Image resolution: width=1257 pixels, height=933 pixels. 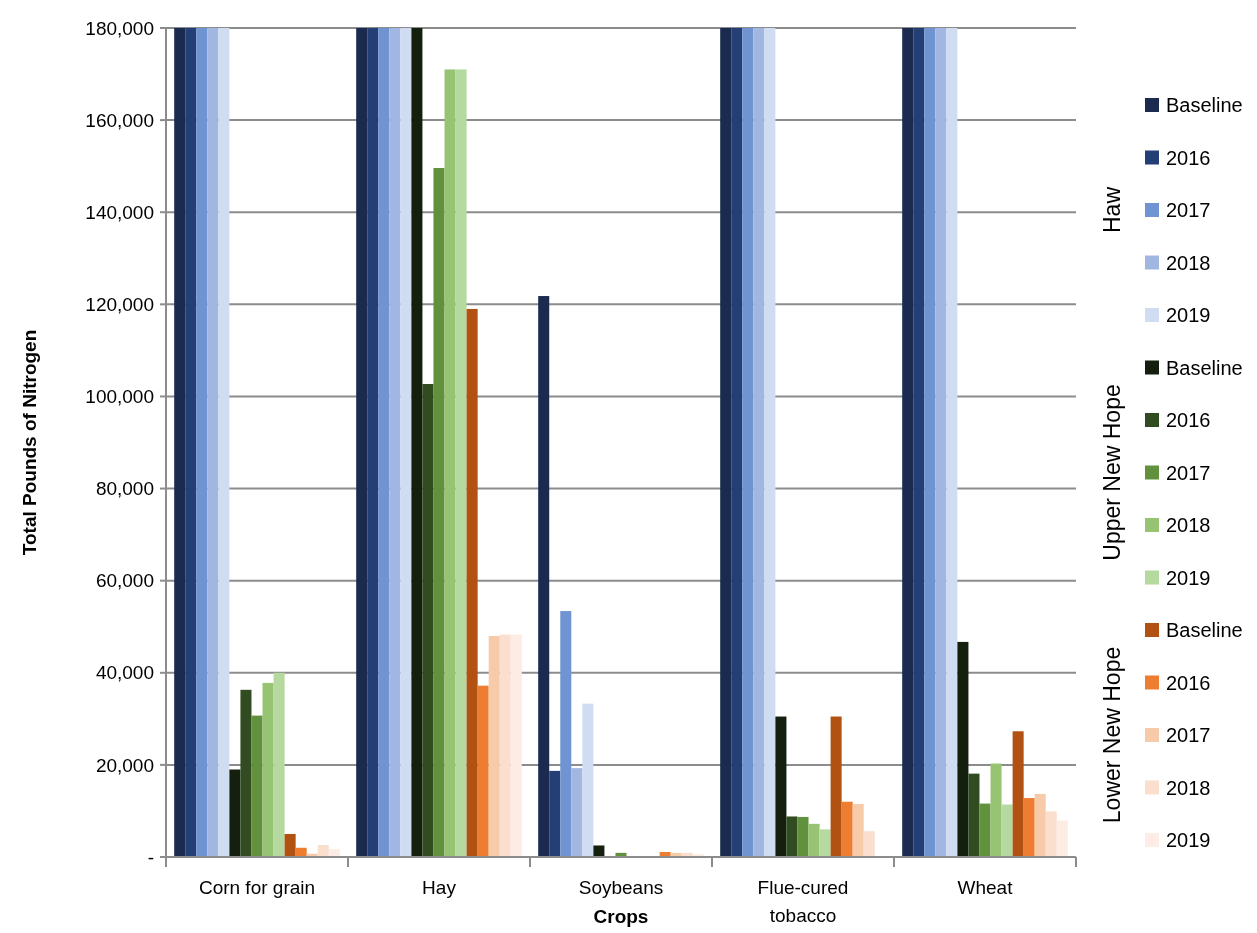 What do you see at coordinates (124, 673) in the screenshot?
I see `y-tick-label: 40,000` at bounding box center [124, 673].